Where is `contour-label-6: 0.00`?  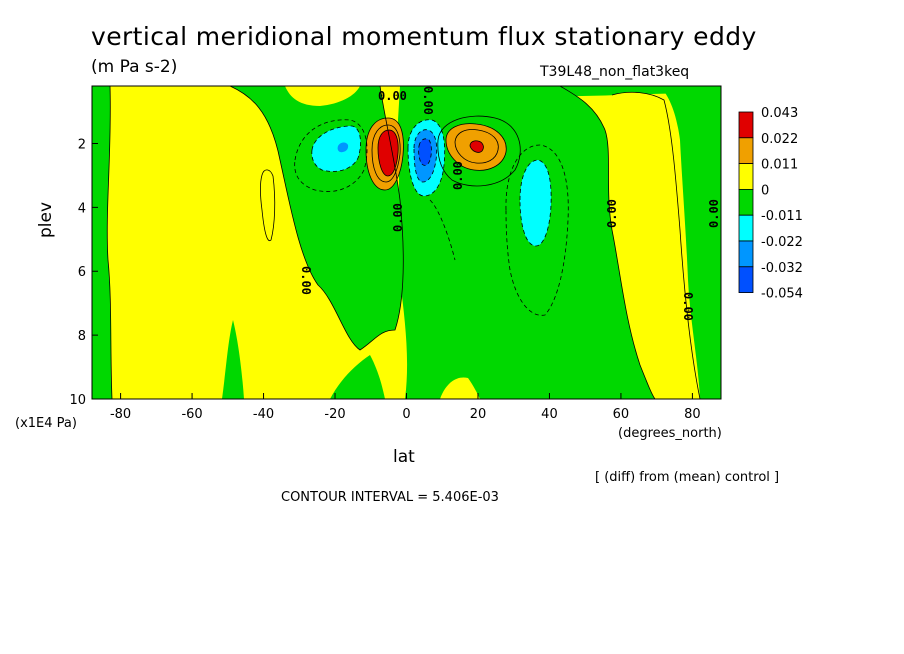 contour-label-6: 0.00 is located at coordinates (306, 280).